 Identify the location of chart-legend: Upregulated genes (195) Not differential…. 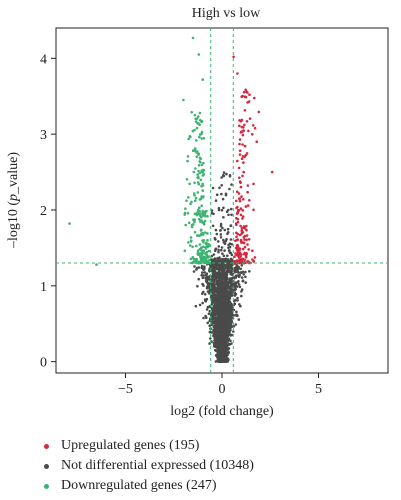
(149, 466).